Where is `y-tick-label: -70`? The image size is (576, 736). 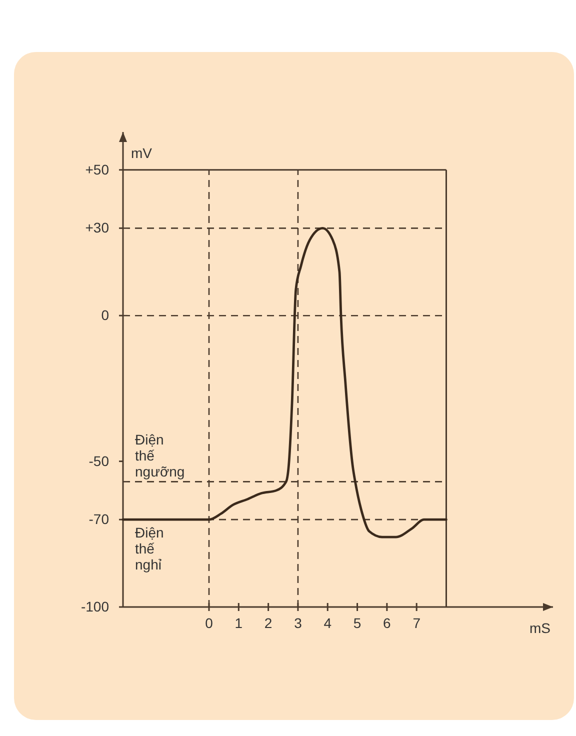
y-tick-label: -70 is located at coordinates (99, 519).